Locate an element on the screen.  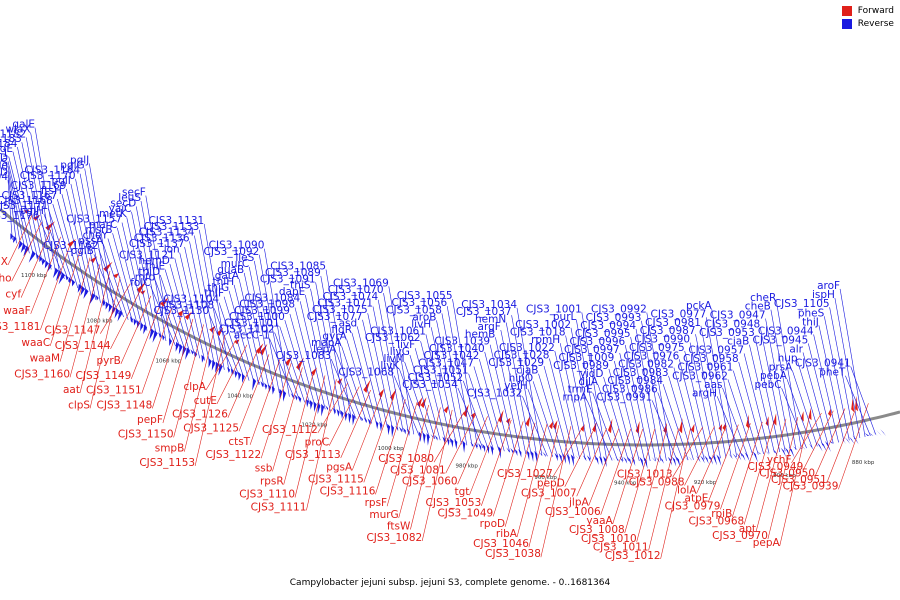
gene-label-reverse: cjaB is located at coordinates (738, 342).